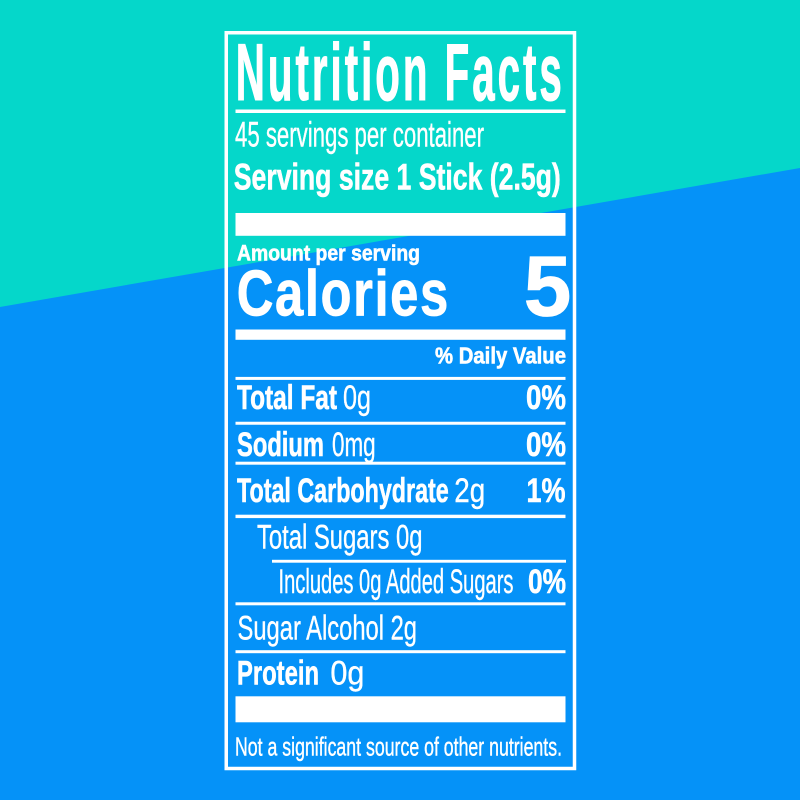  What do you see at coordinates (278, 674) in the screenshot?
I see `svg-text: Protein` at bounding box center [278, 674].